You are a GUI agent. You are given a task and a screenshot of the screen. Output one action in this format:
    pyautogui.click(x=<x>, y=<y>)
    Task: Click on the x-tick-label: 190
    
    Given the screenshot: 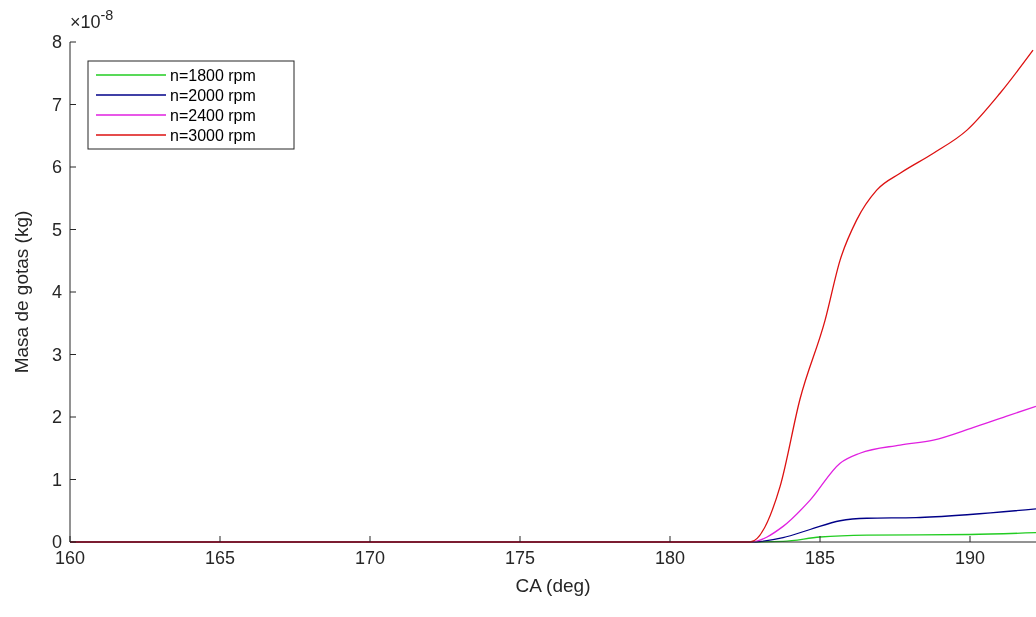 What is the action you would take?
    pyautogui.click(x=970, y=558)
    